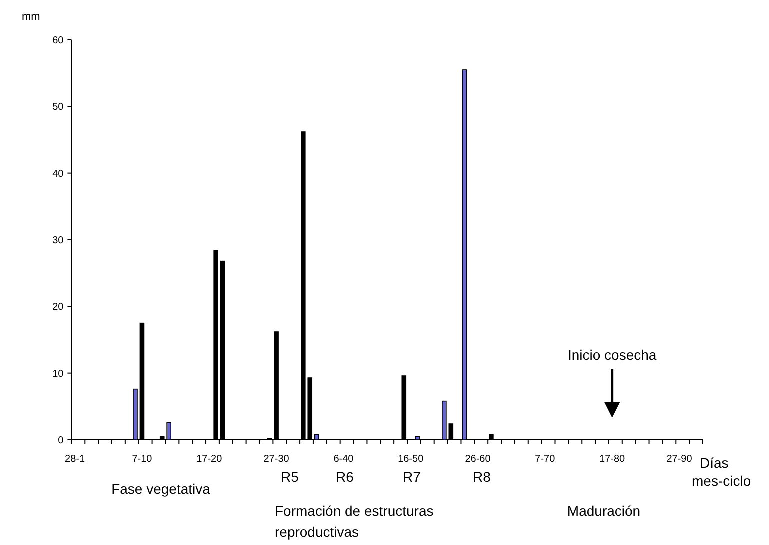 The width and height of the screenshot is (769, 545). I want to click on text: R5, so click(290, 477).